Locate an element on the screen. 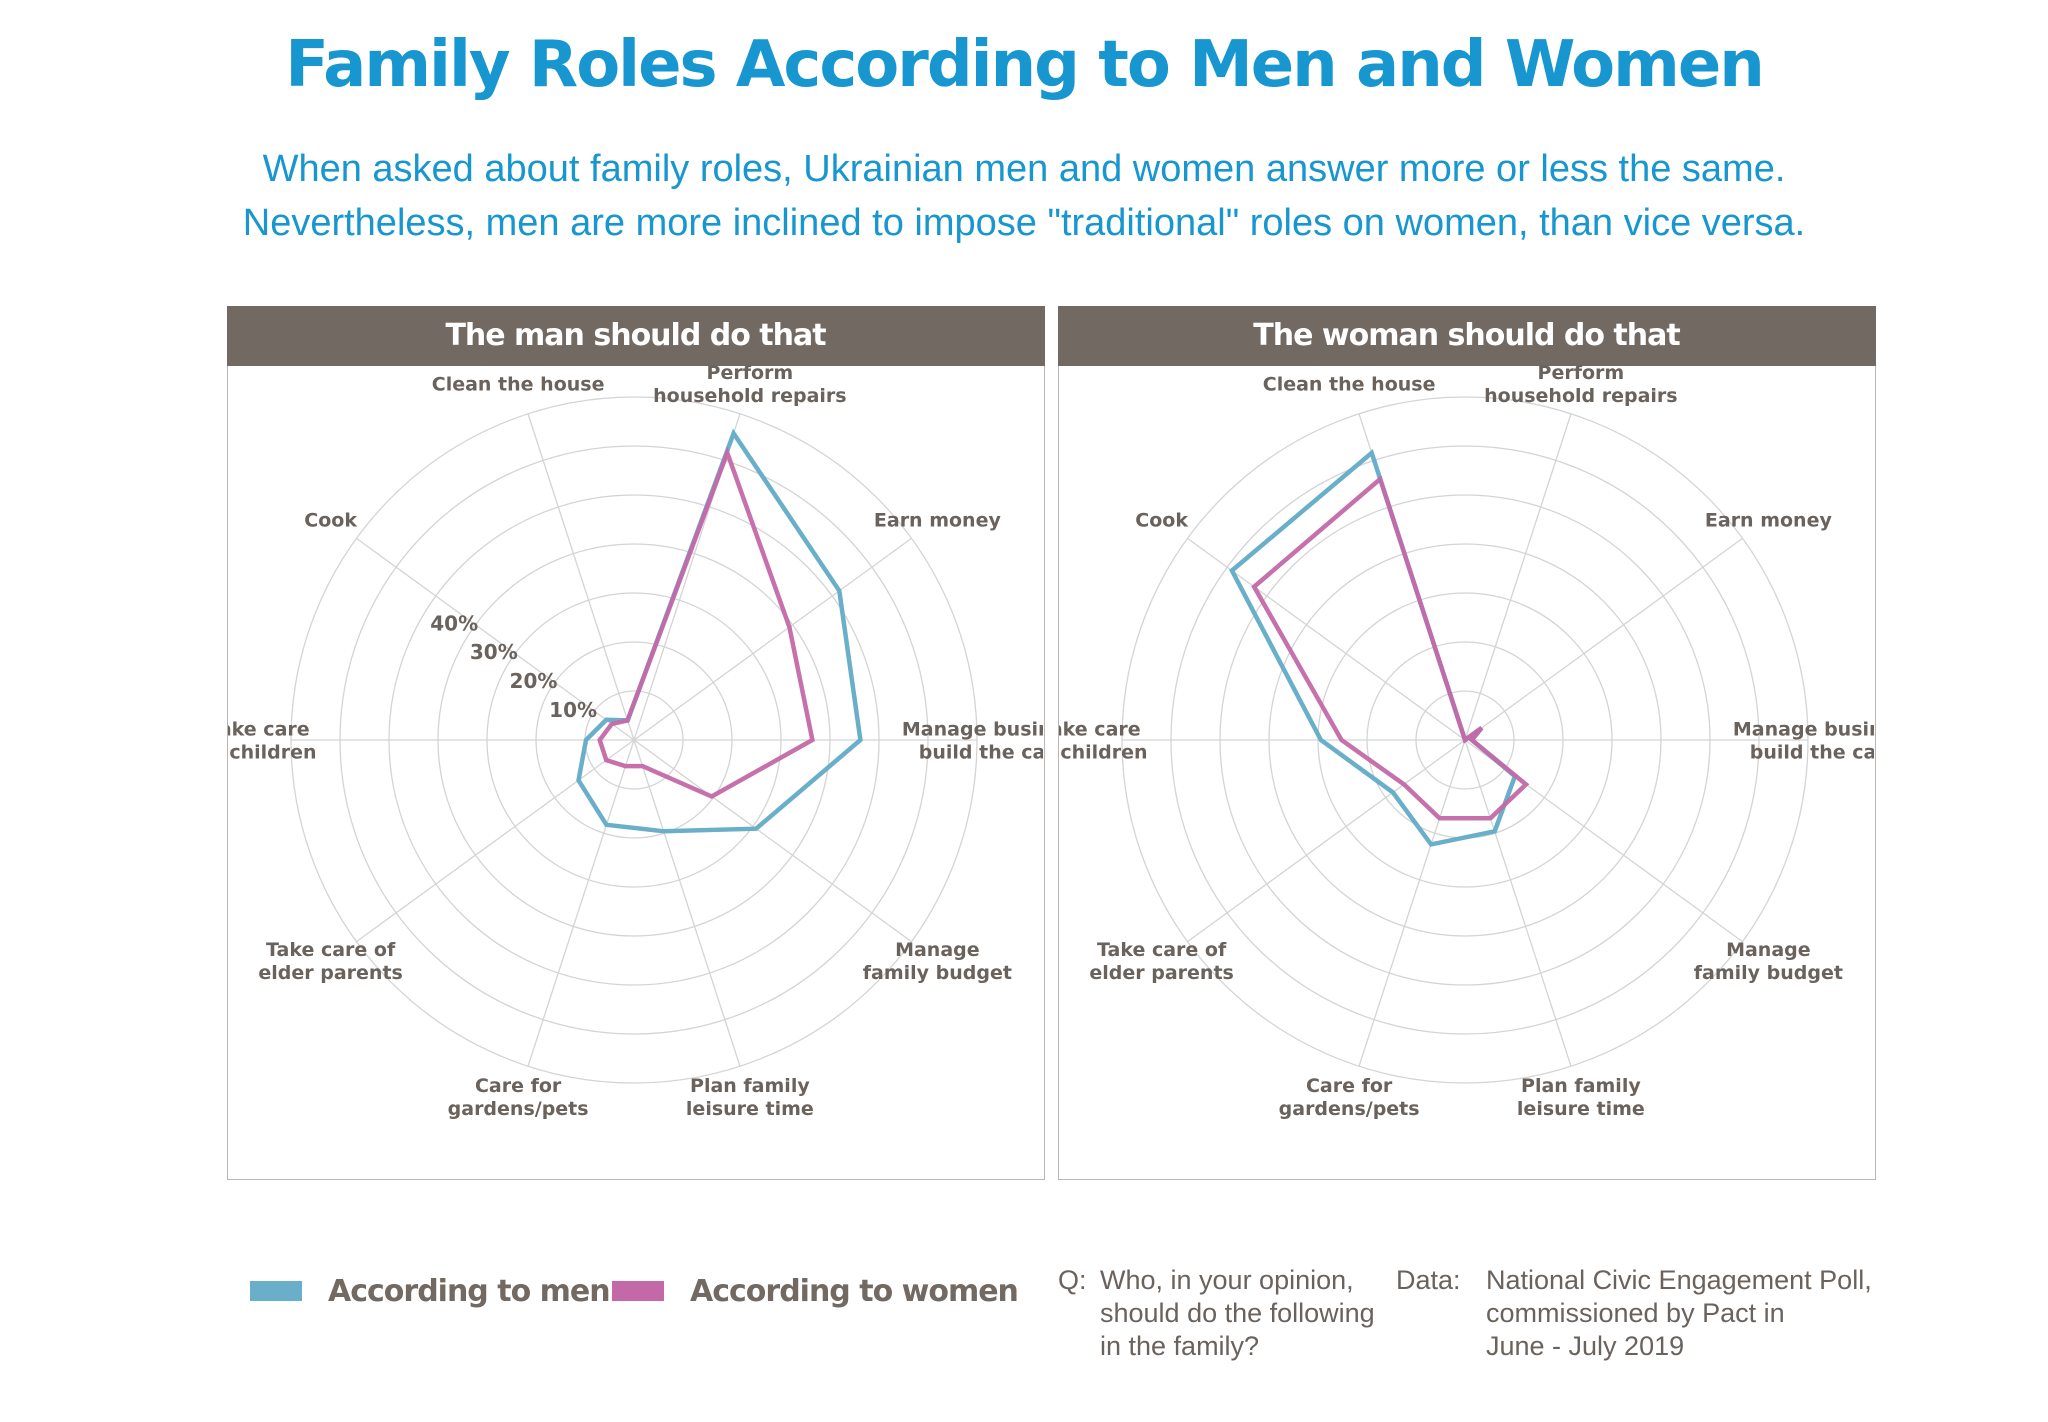  question-line-2: should do the following is located at coordinates (1237, 1313).